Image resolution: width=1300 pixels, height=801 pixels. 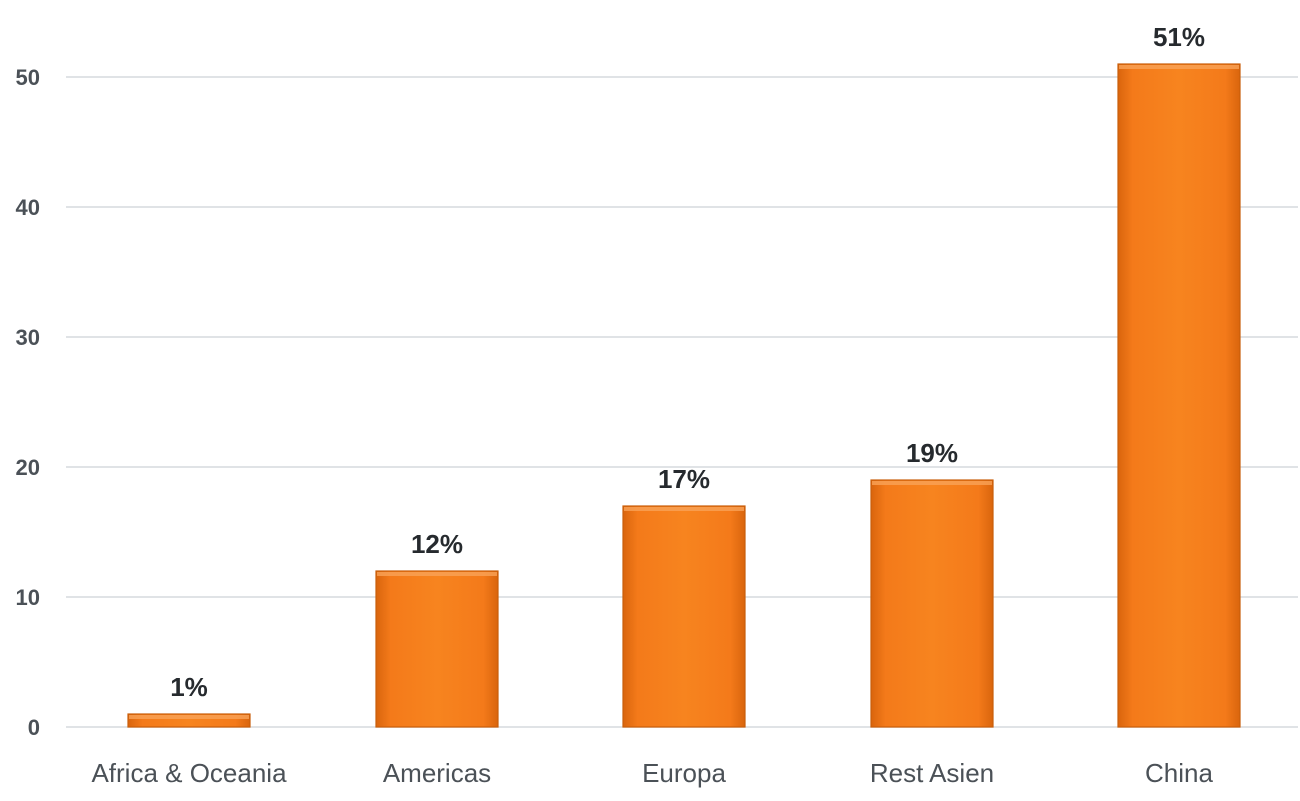 I want to click on y-tick-label: 0, so click(x=34, y=727).